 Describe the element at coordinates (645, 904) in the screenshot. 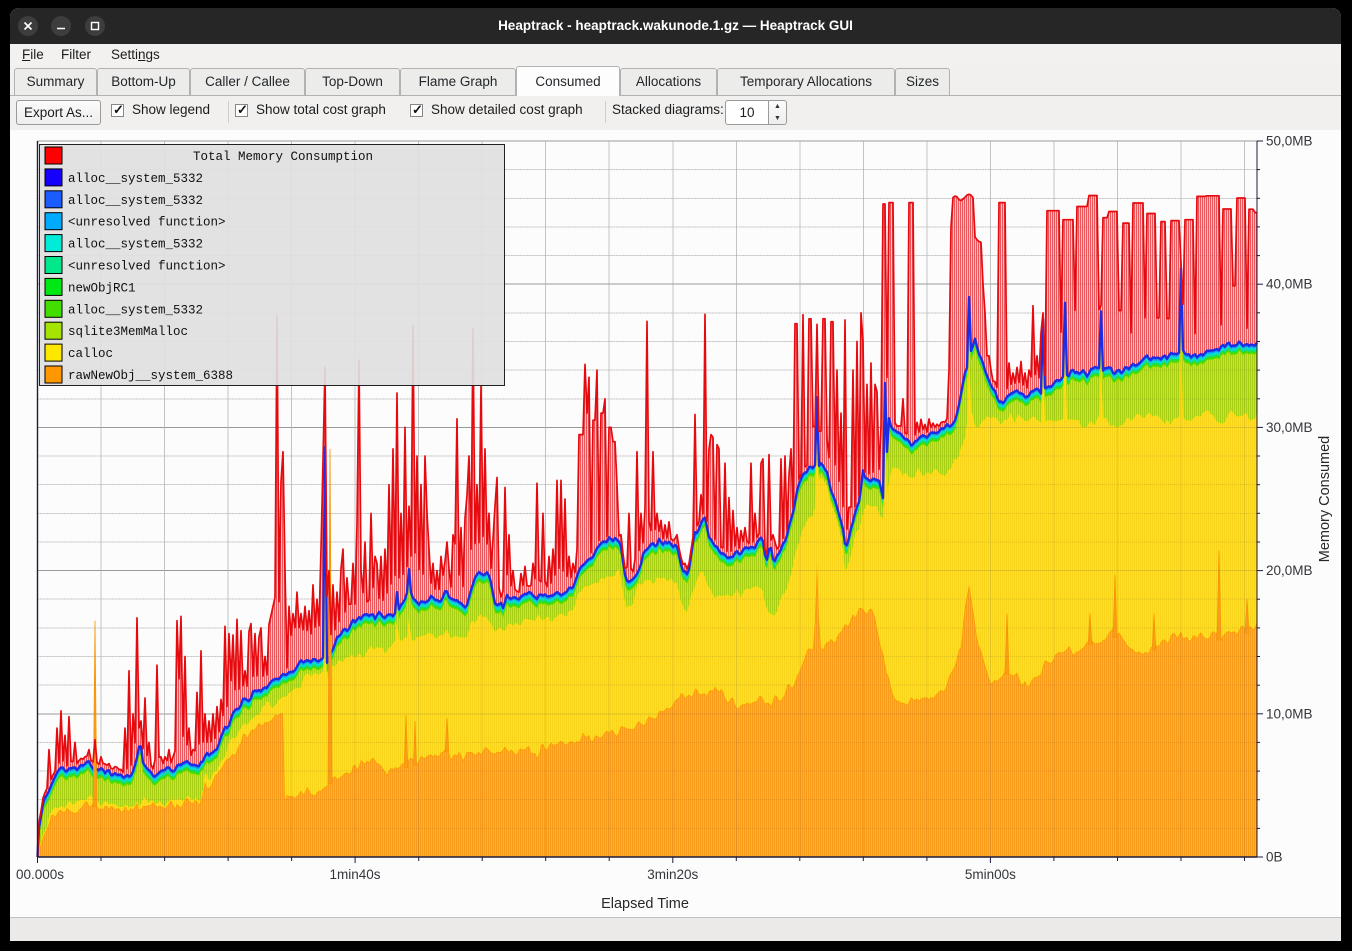

I see `svg-text: Elapsed Time` at that location.